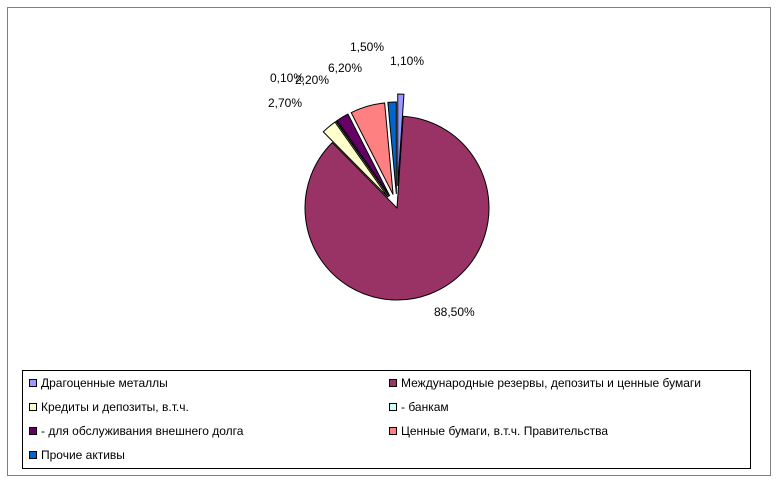 Image resolution: width=780 pixels, height=484 pixels. What do you see at coordinates (285, 103) in the screenshot?
I see `data-label-loans-deposits: 2,70%` at bounding box center [285, 103].